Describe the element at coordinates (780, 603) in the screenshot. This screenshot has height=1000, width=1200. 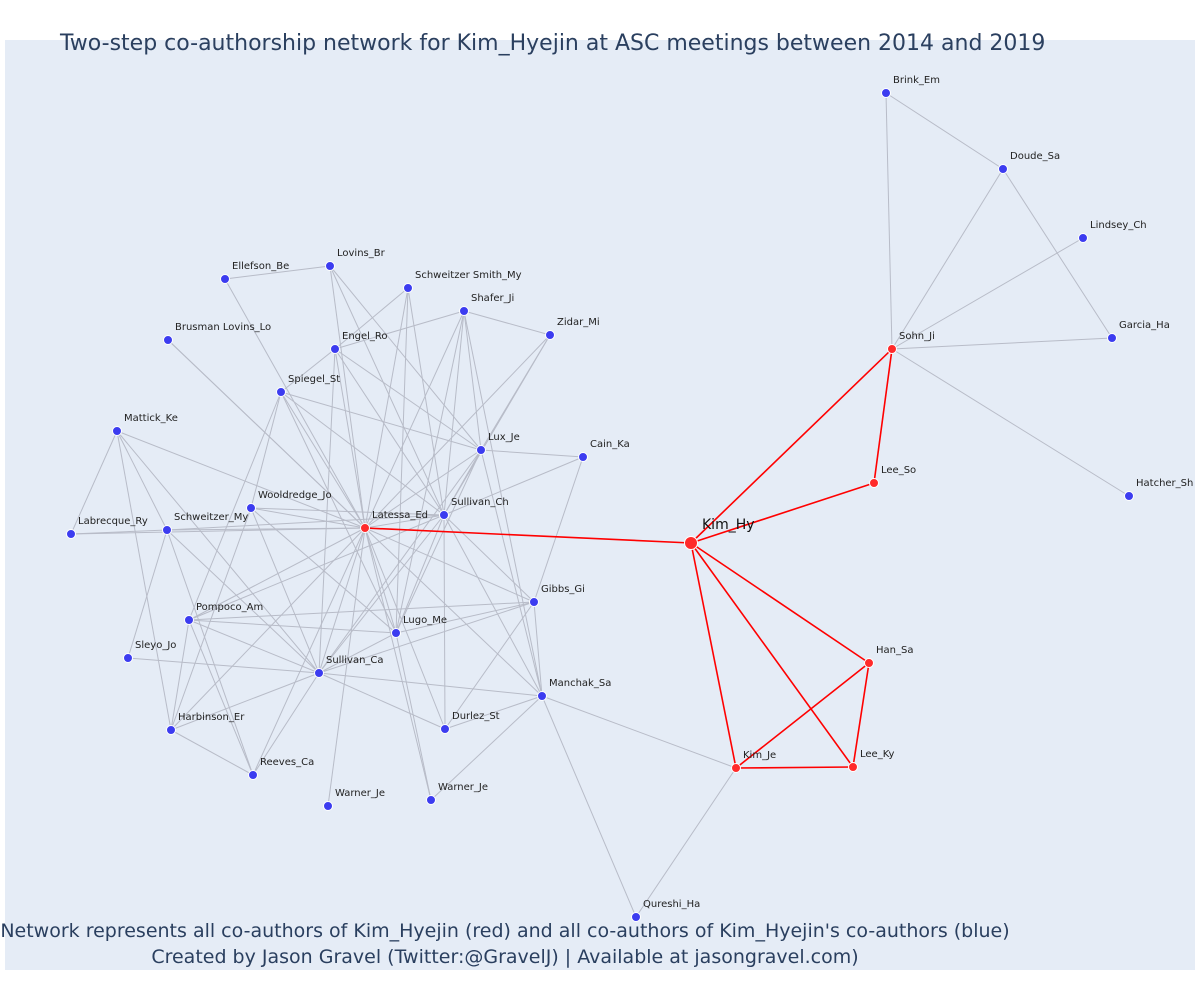
I see `edge-Kim_Hy-Han_Sa` at that location.